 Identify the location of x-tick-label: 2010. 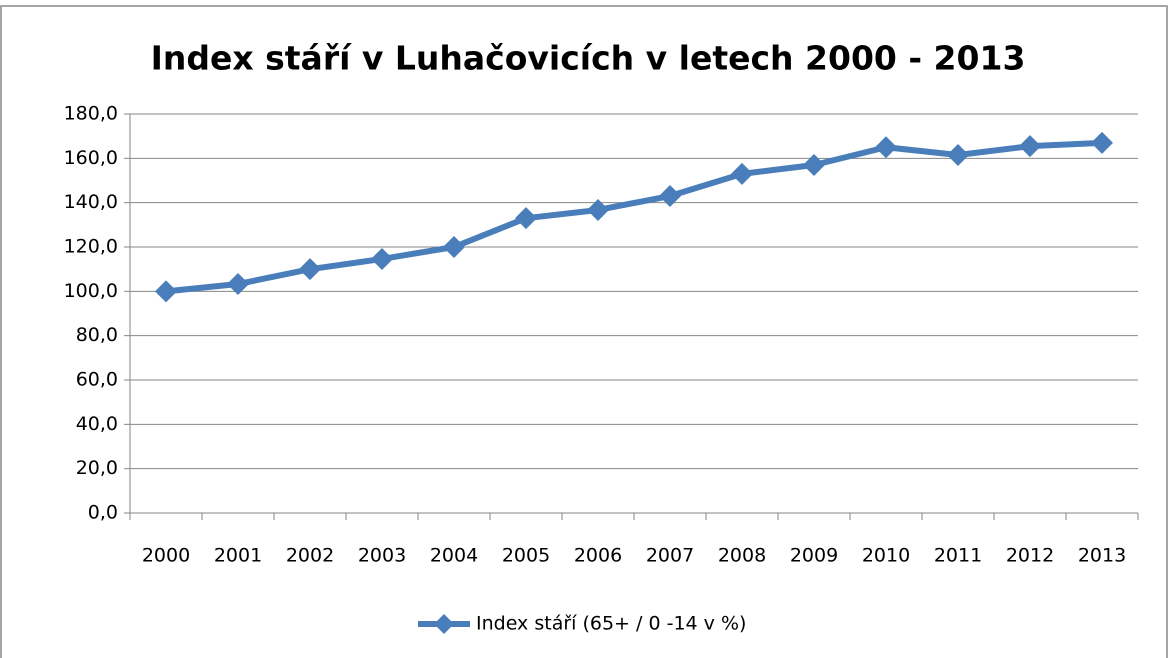
(886, 556).